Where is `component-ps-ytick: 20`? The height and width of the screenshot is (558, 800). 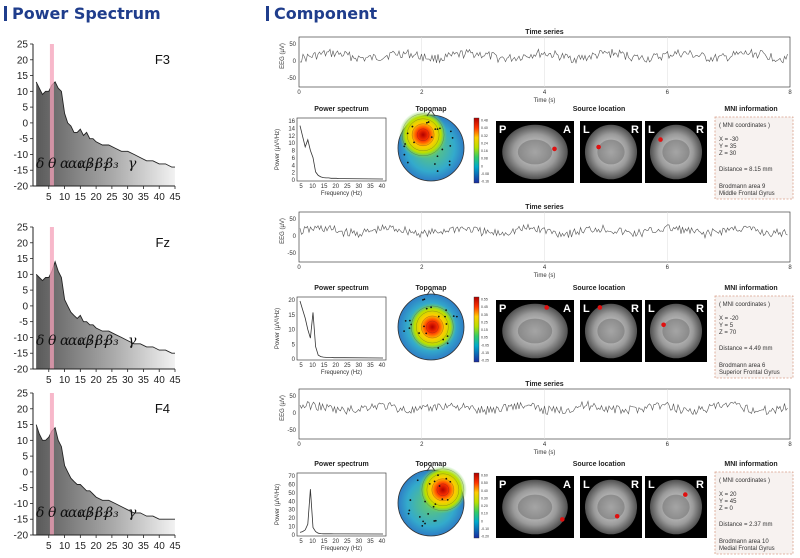
component-ps-ytick: 20 is located at coordinates (291, 301).